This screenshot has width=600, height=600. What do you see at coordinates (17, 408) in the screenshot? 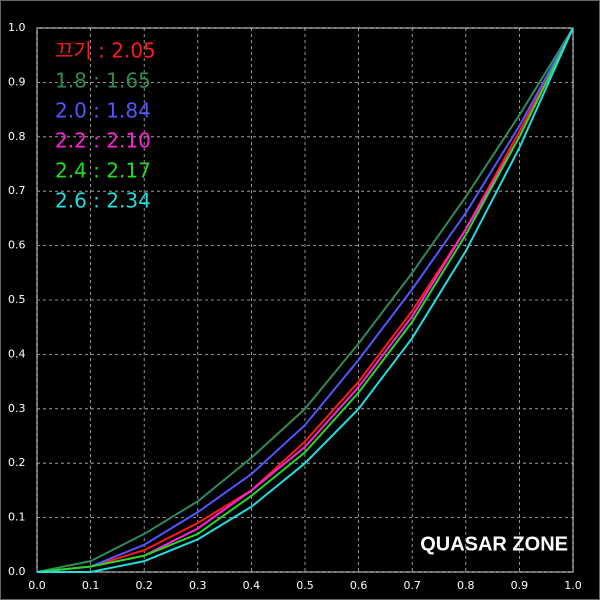
I see `y-tick-label: 0.3` at bounding box center [17, 408].